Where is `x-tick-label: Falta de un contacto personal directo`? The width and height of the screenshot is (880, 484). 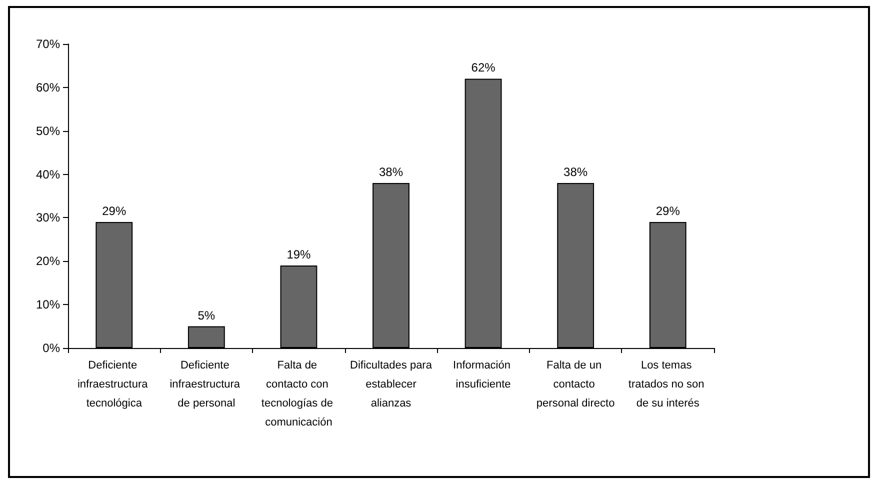
x-tick-label: Falta de un contacto personal directo is located at coordinates (575, 385).